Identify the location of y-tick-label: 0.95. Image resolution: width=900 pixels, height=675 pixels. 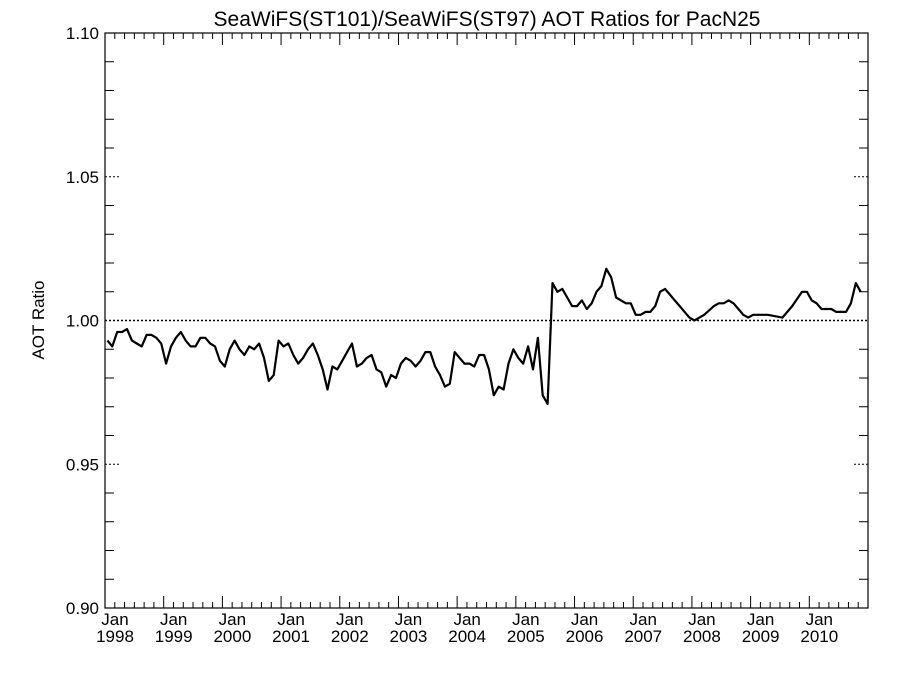
(82, 464).